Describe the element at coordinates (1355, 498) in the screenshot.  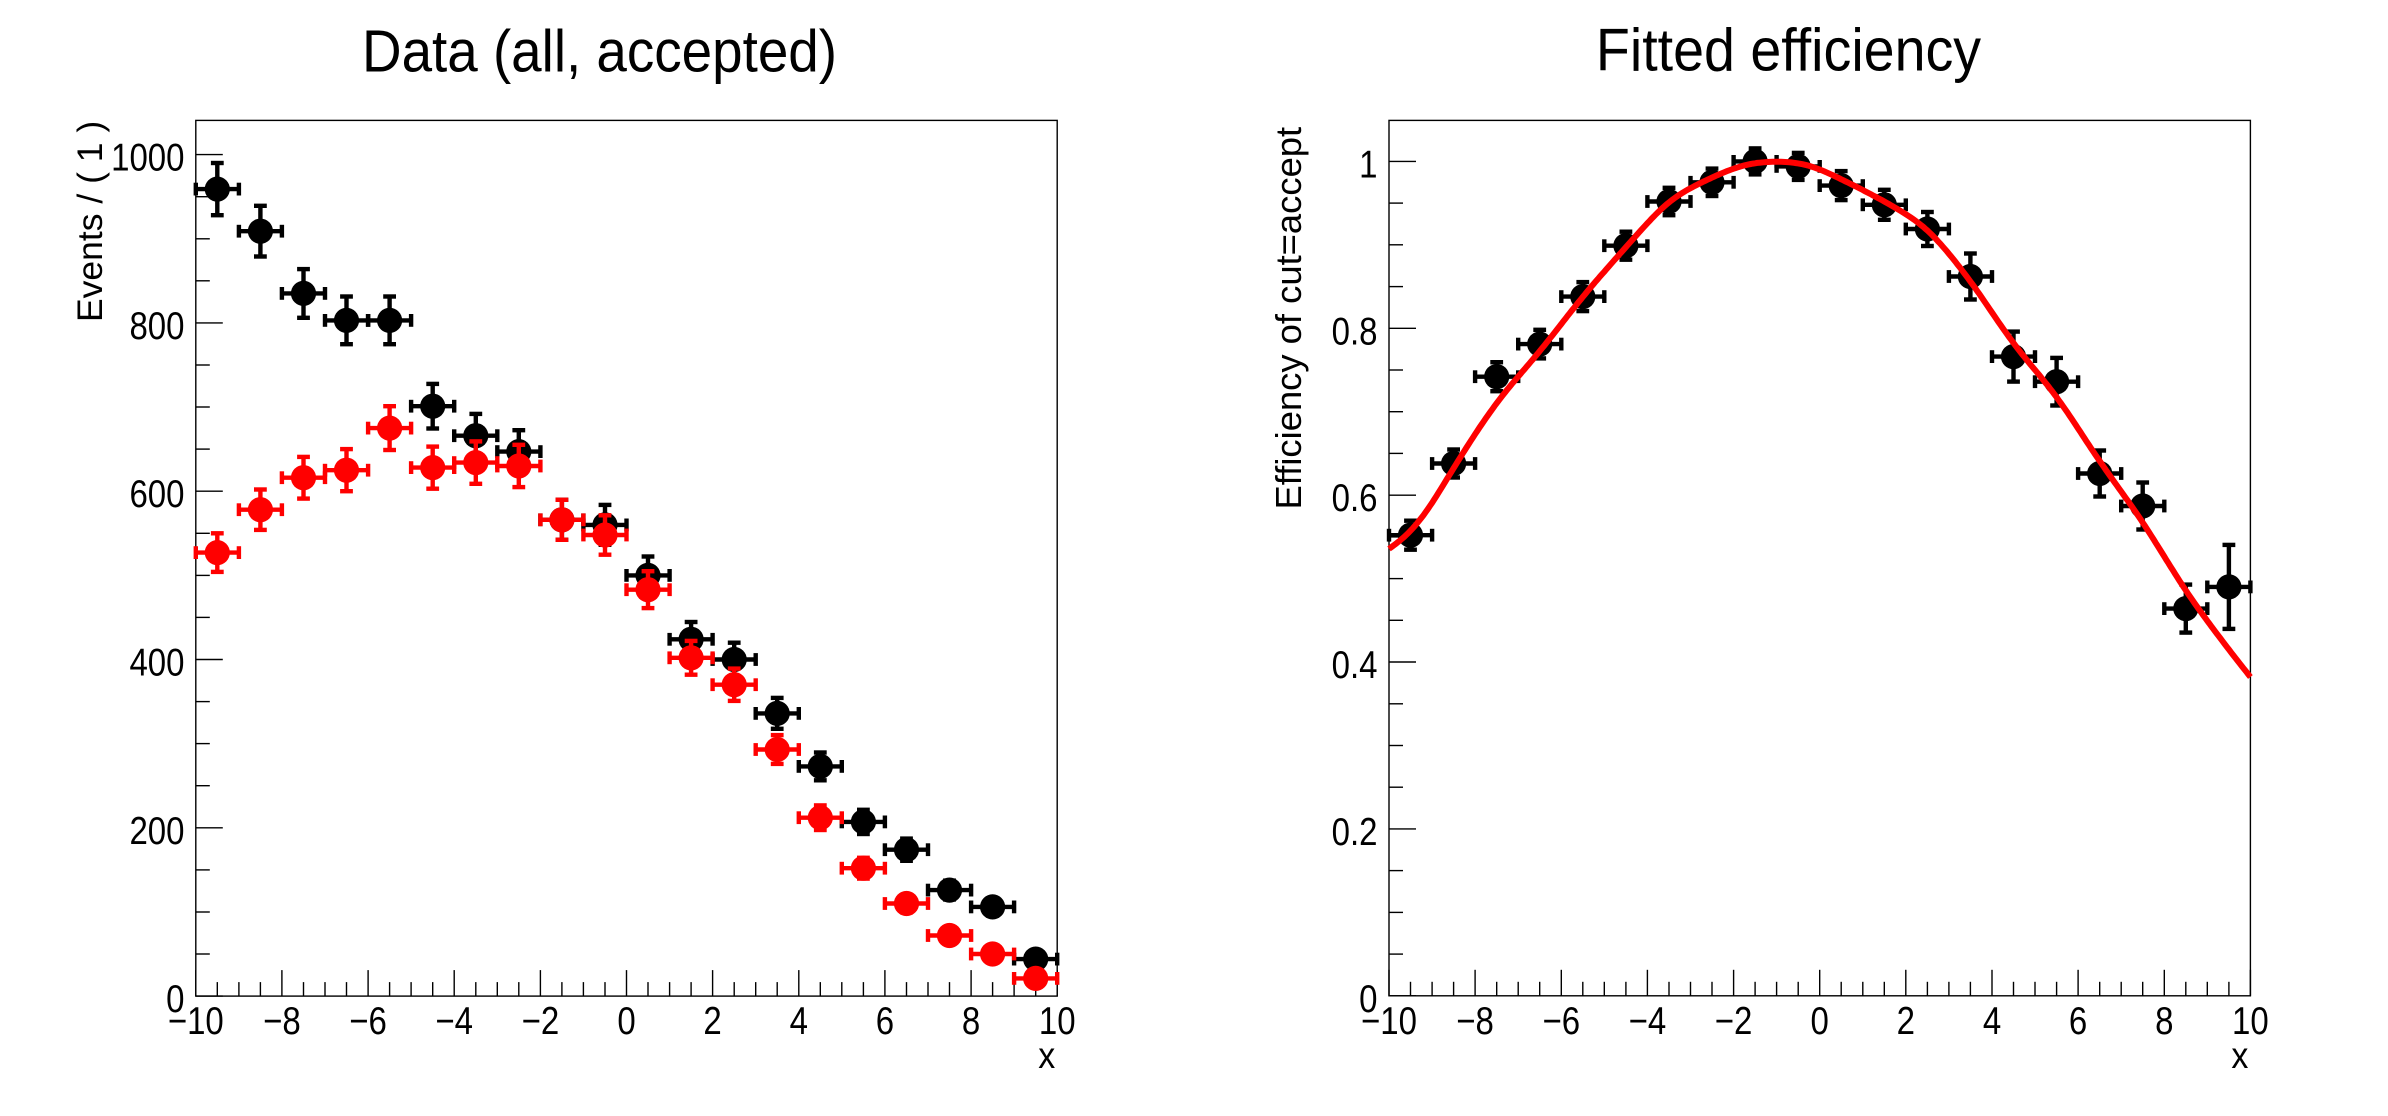
I see `svg-text: 0.6` at that location.